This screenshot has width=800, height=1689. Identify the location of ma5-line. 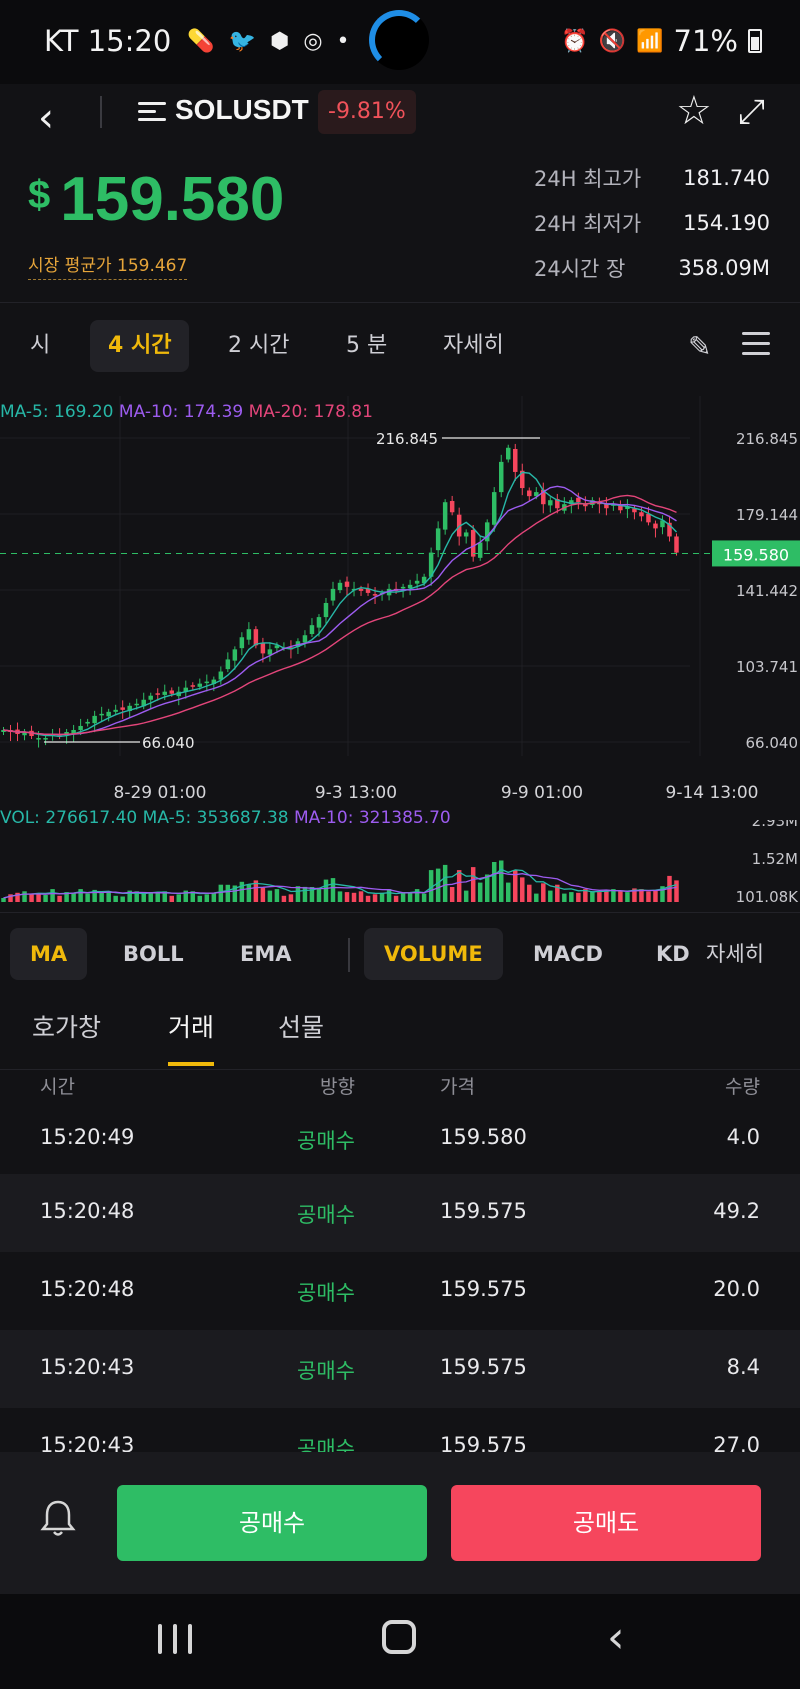
(340, 604).